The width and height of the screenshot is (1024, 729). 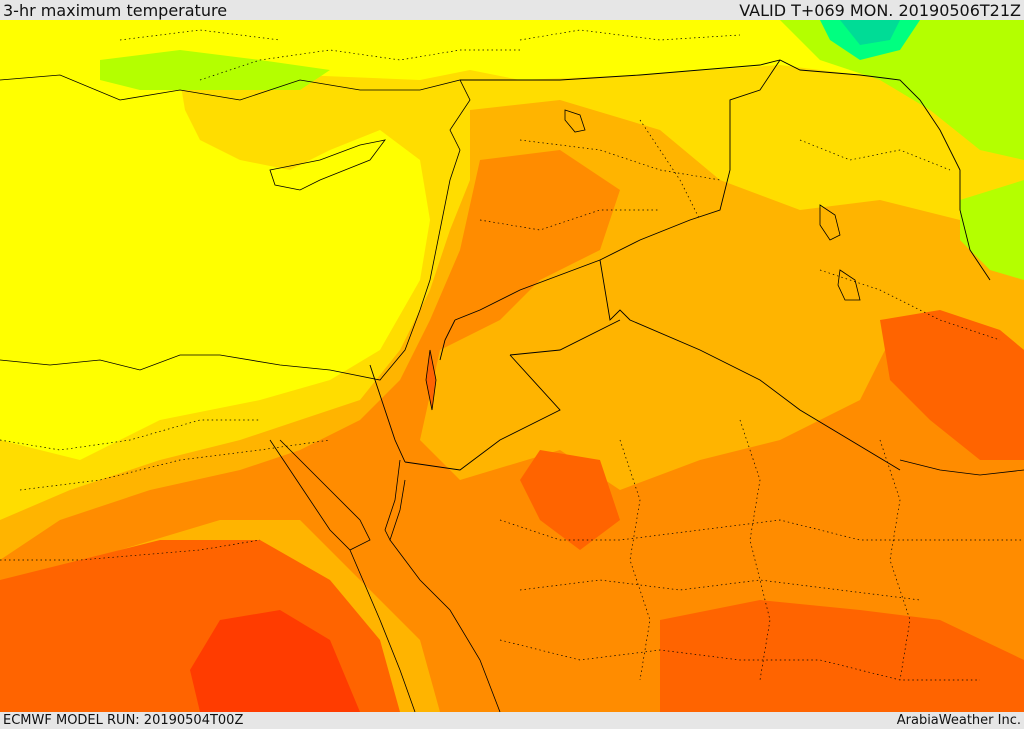 What do you see at coordinates (842, 656) in the screenshot?
I see `temp-band-dark-orange-se` at bounding box center [842, 656].